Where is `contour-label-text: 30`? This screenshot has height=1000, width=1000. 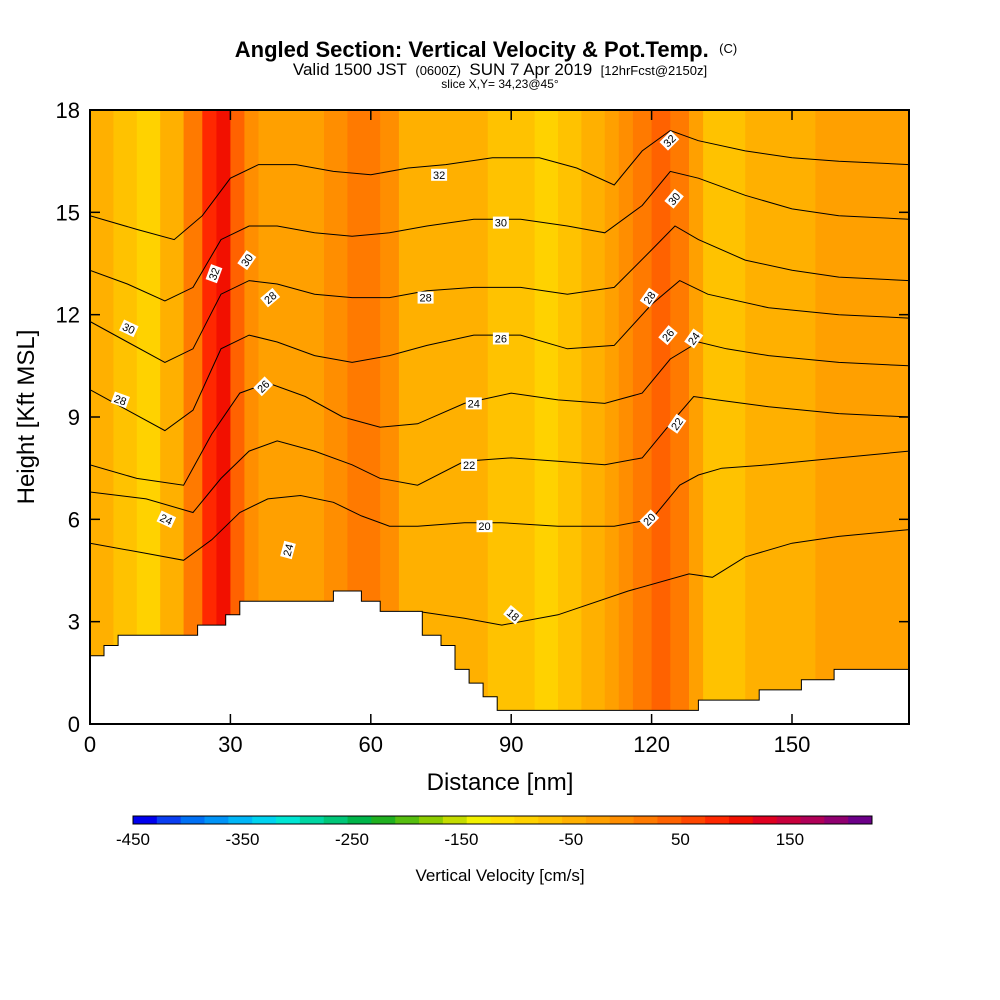
contour-label-text: 30 is located at coordinates (501, 224).